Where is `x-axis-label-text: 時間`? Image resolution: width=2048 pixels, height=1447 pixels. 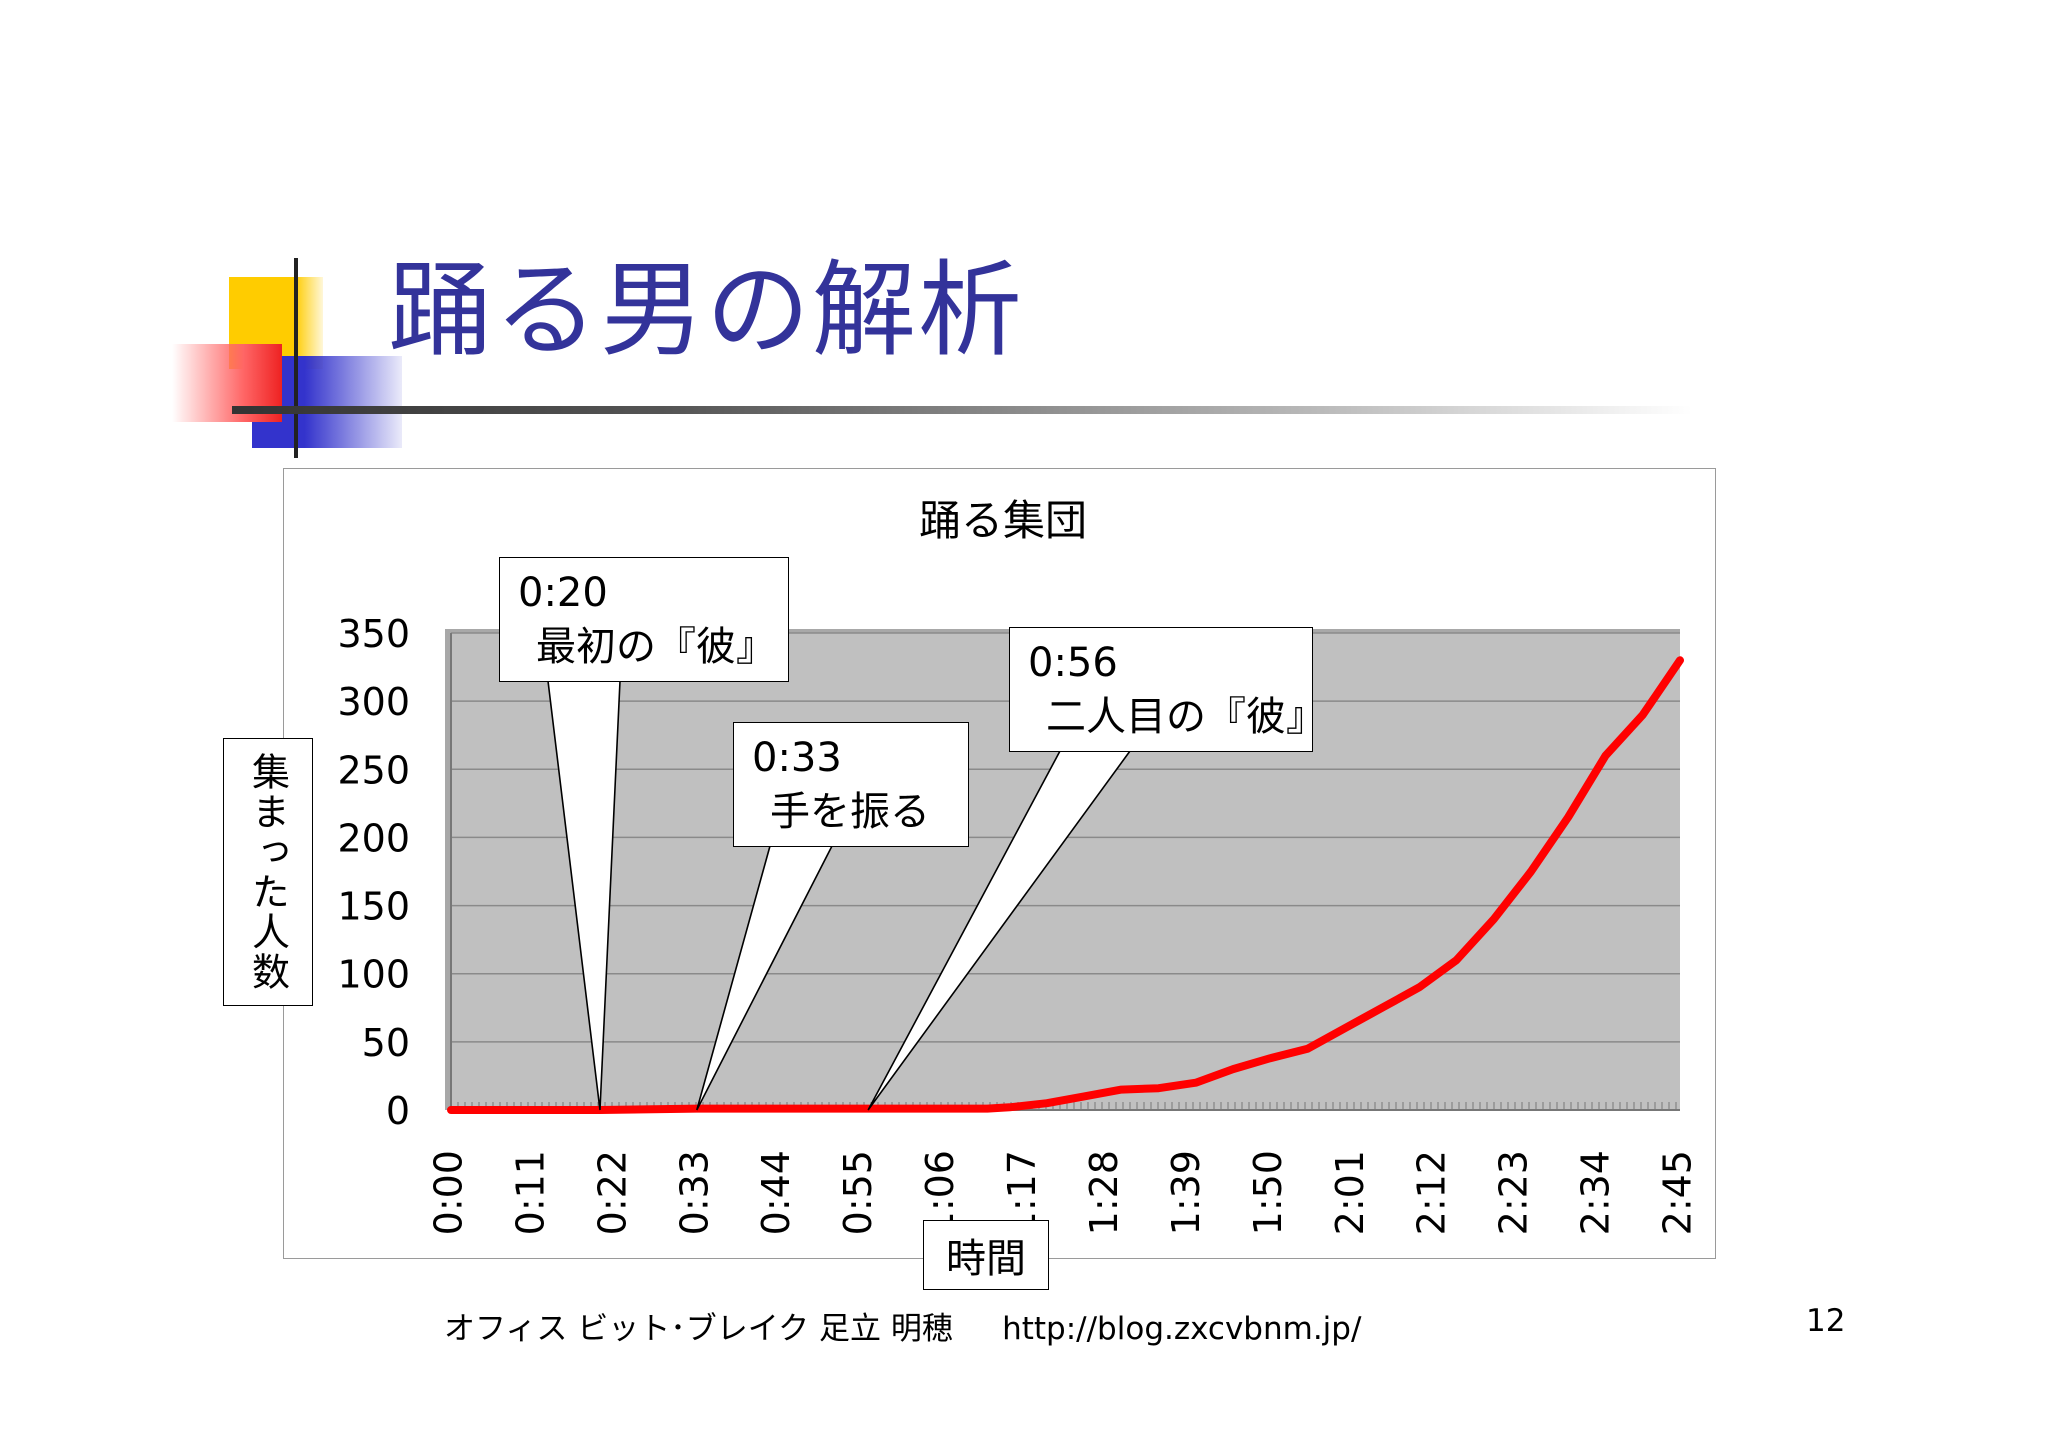 x-axis-label-text: 時間 is located at coordinates (986, 1259).